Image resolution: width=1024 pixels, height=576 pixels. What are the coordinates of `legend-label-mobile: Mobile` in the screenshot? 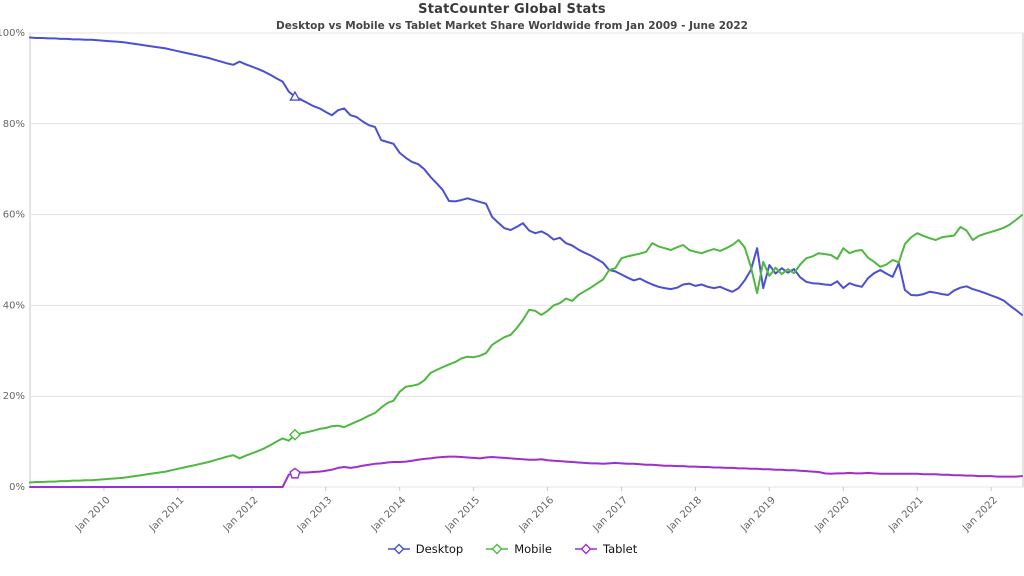 It's located at (533, 549).